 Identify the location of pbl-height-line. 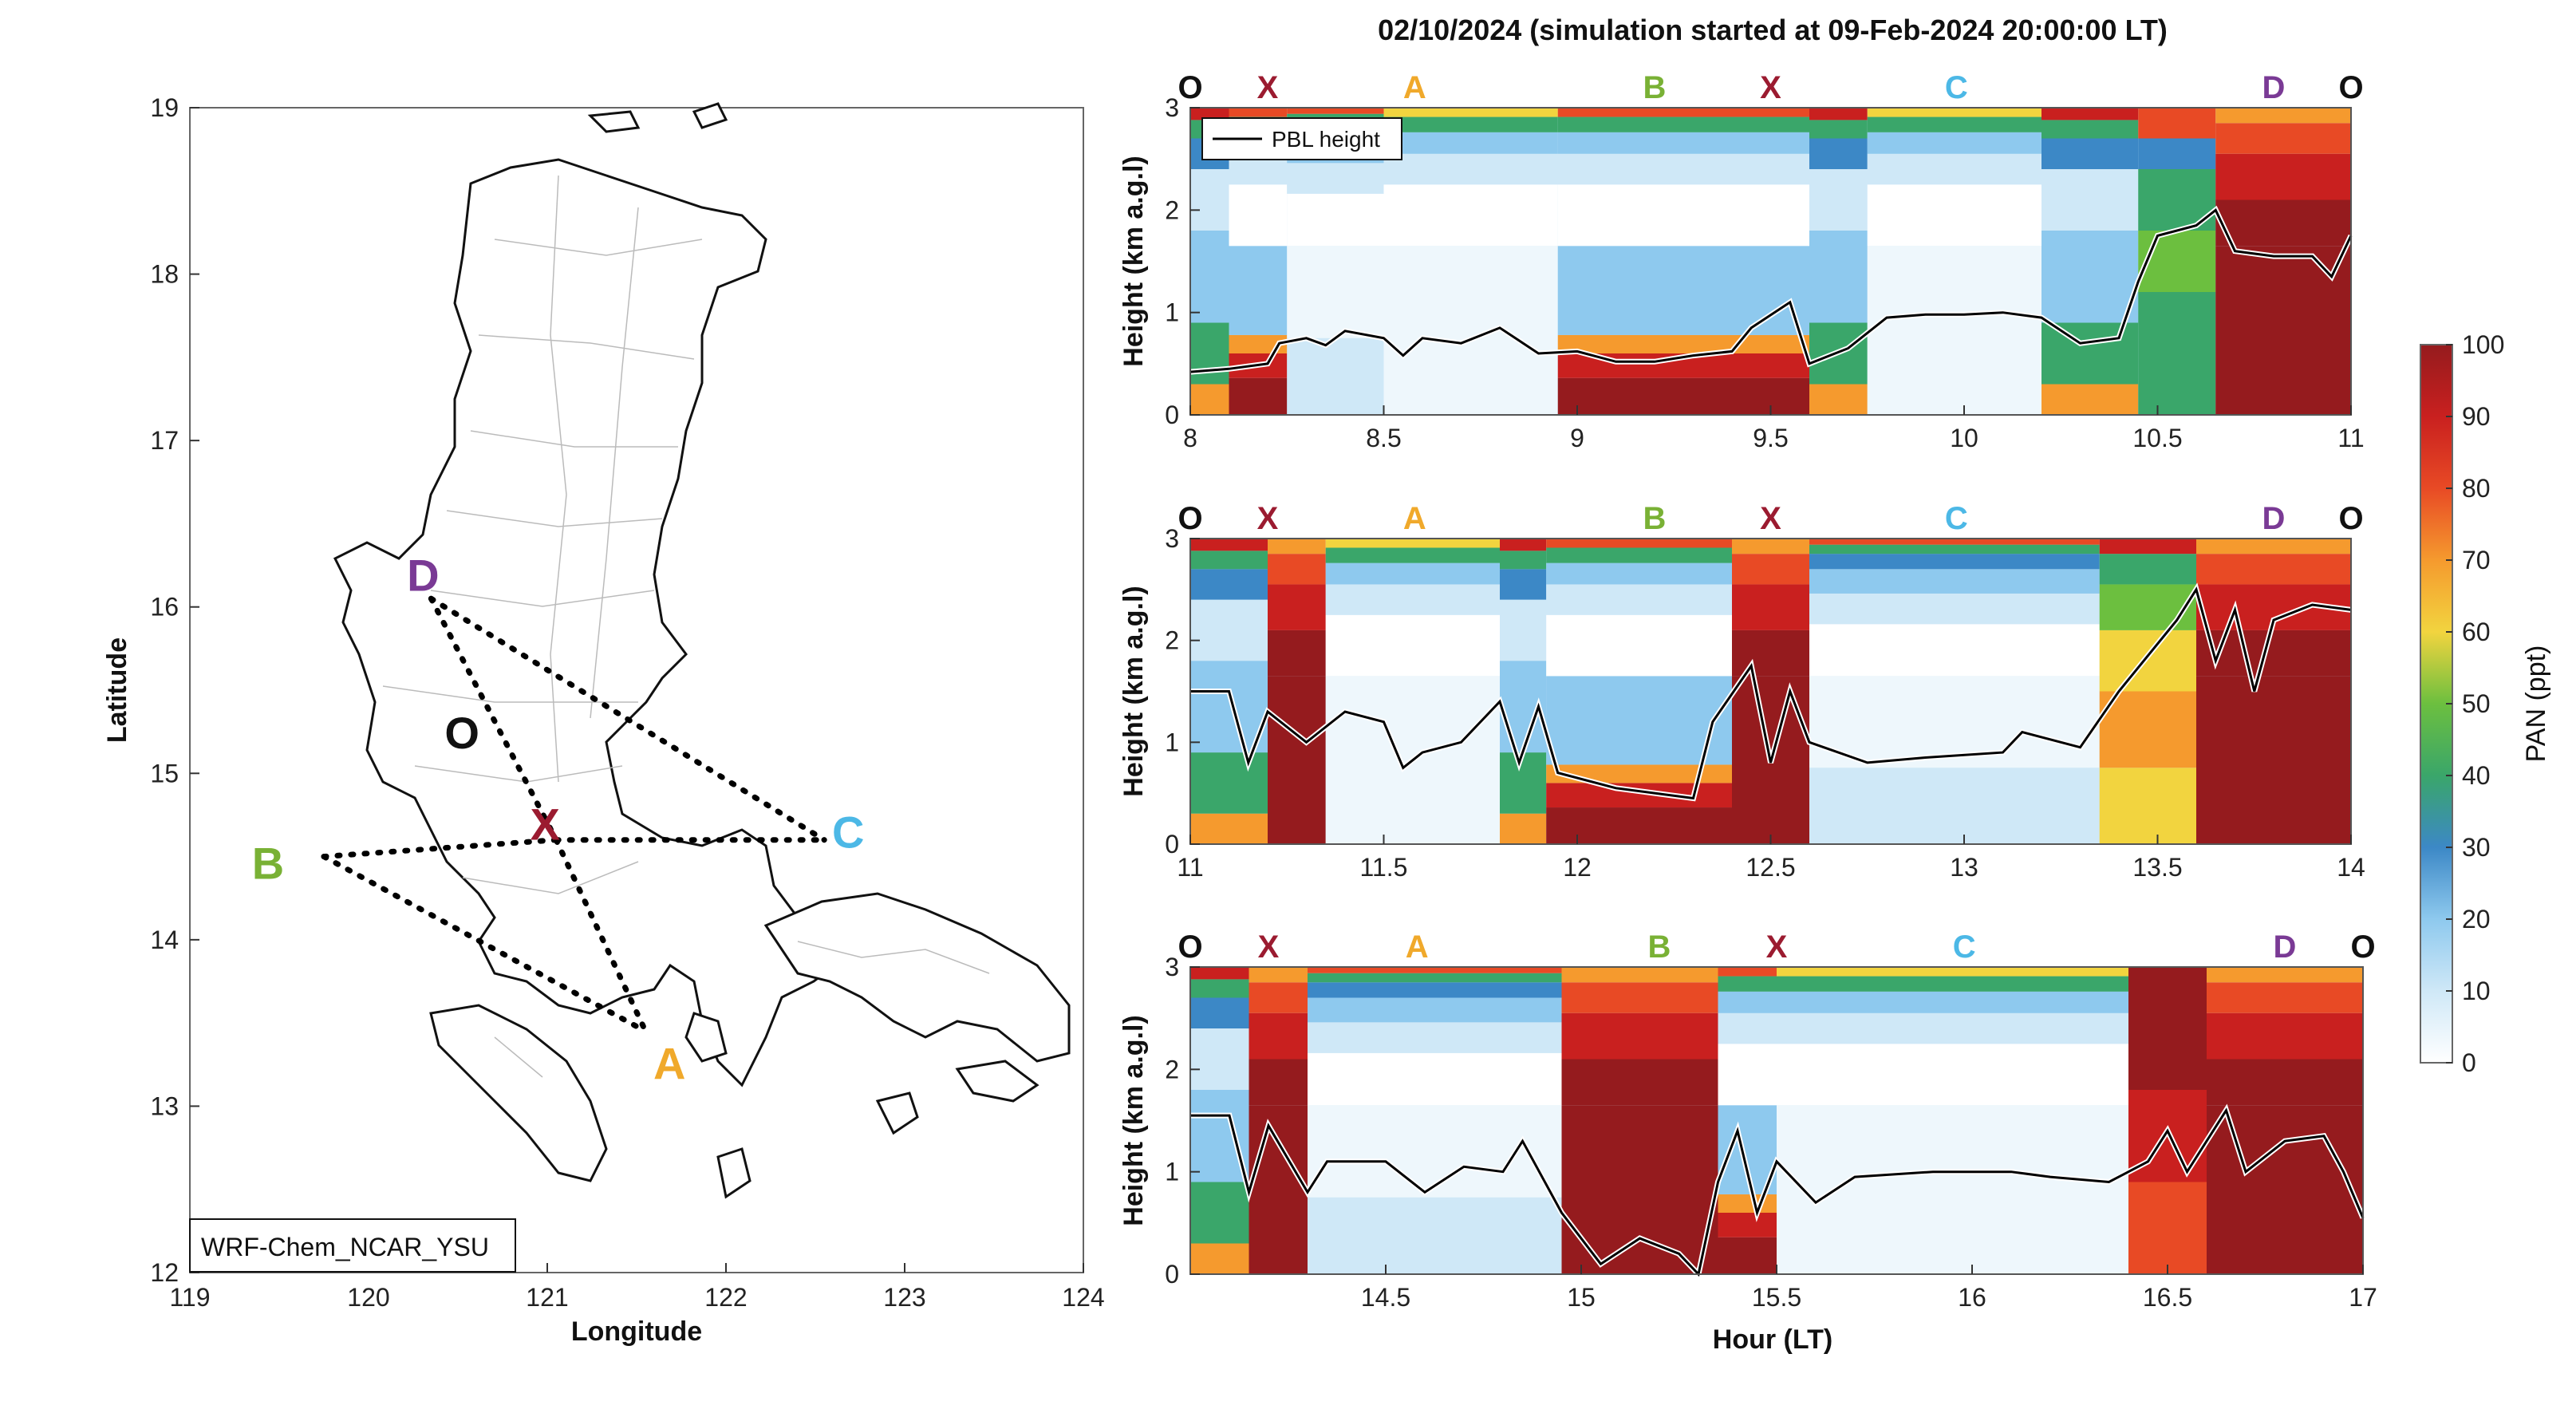
(1777, 1192).